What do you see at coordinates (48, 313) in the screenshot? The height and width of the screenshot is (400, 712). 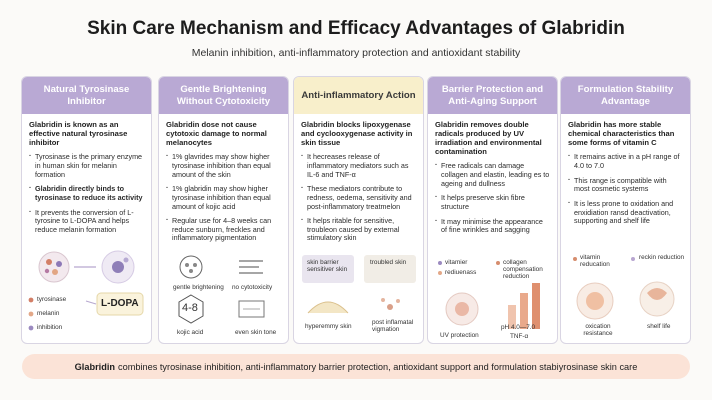 I see `legend-melanin: melanin` at bounding box center [48, 313].